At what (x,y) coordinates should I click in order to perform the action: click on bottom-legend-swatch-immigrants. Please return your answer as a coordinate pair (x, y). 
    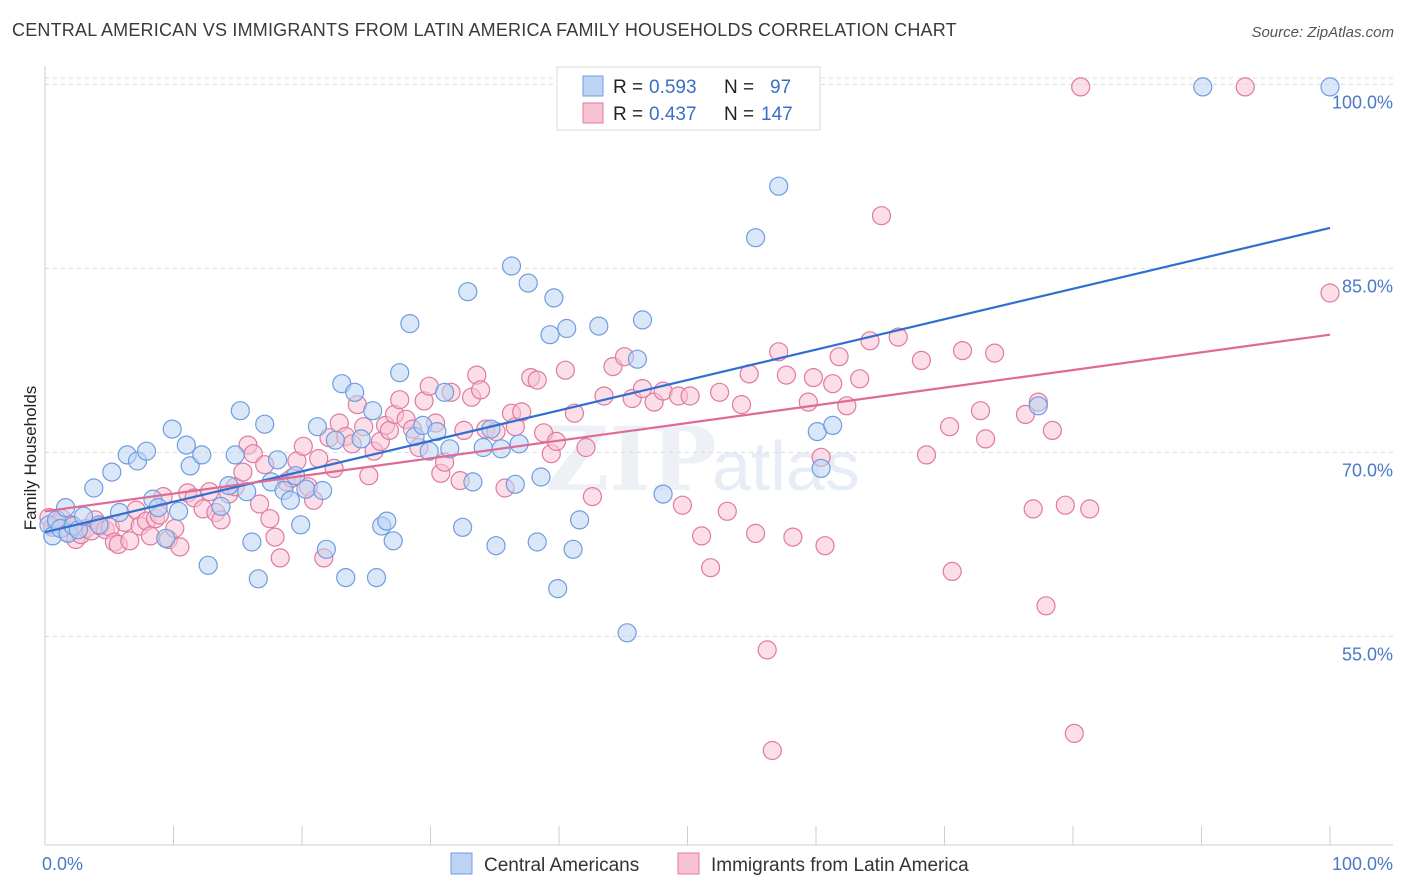
    Looking at the image, I should click on (688, 863).